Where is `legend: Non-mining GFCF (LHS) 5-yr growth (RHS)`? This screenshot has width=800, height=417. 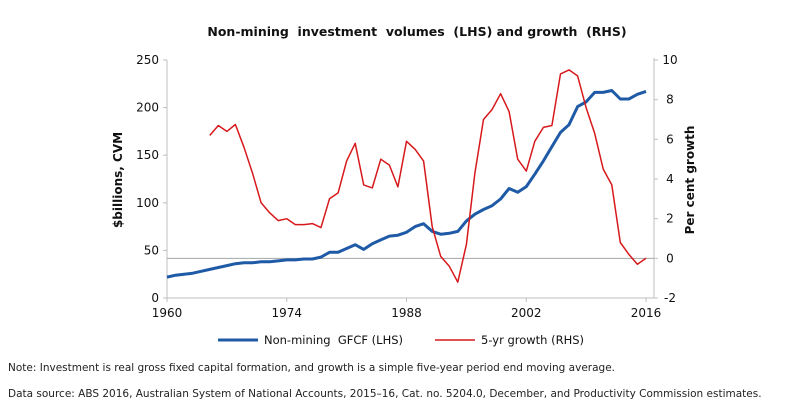 legend: Non-mining GFCF (LHS) 5-yr growth (RHS) is located at coordinates (401, 340).